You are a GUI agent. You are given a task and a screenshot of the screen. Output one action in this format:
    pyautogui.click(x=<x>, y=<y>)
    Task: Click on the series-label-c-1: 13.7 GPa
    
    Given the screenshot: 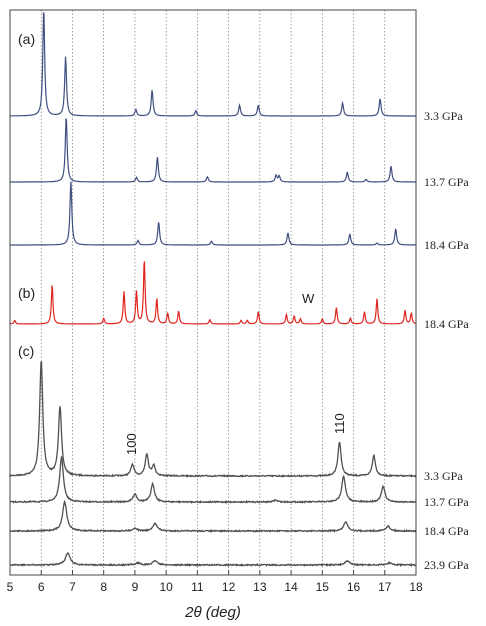 What is the action you would take?
    pyautogui.click(x=446, y=502)
    